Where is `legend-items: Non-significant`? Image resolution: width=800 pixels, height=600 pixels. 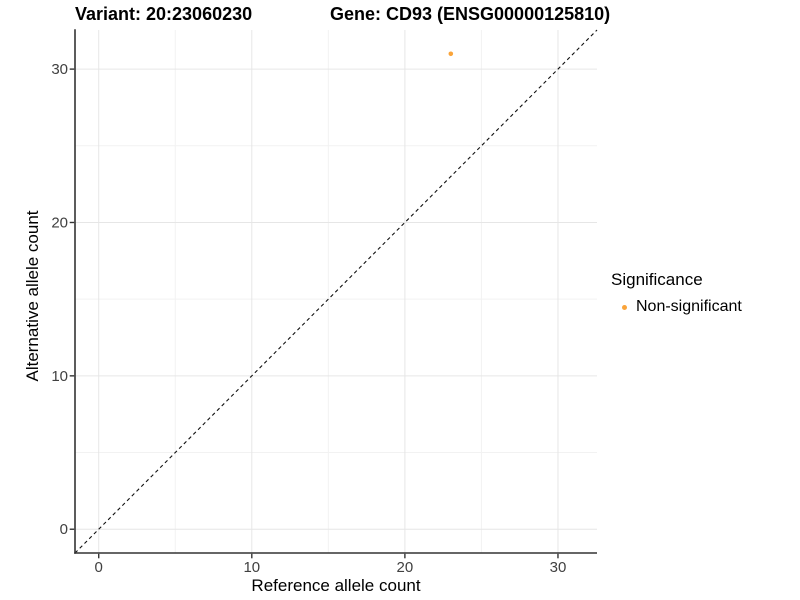
legend-items: Non-significant is located at coordinates (676, 307).